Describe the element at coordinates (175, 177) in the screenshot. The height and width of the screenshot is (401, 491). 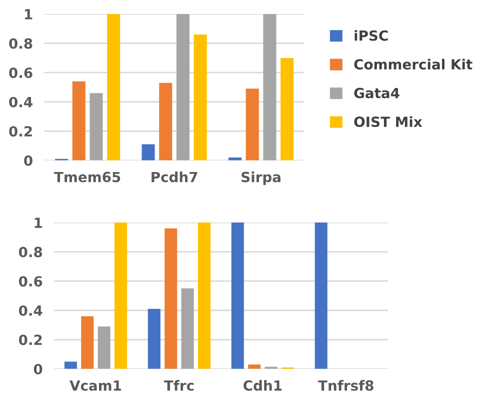
I see `x-tick-label: Pcdh7` at that location.